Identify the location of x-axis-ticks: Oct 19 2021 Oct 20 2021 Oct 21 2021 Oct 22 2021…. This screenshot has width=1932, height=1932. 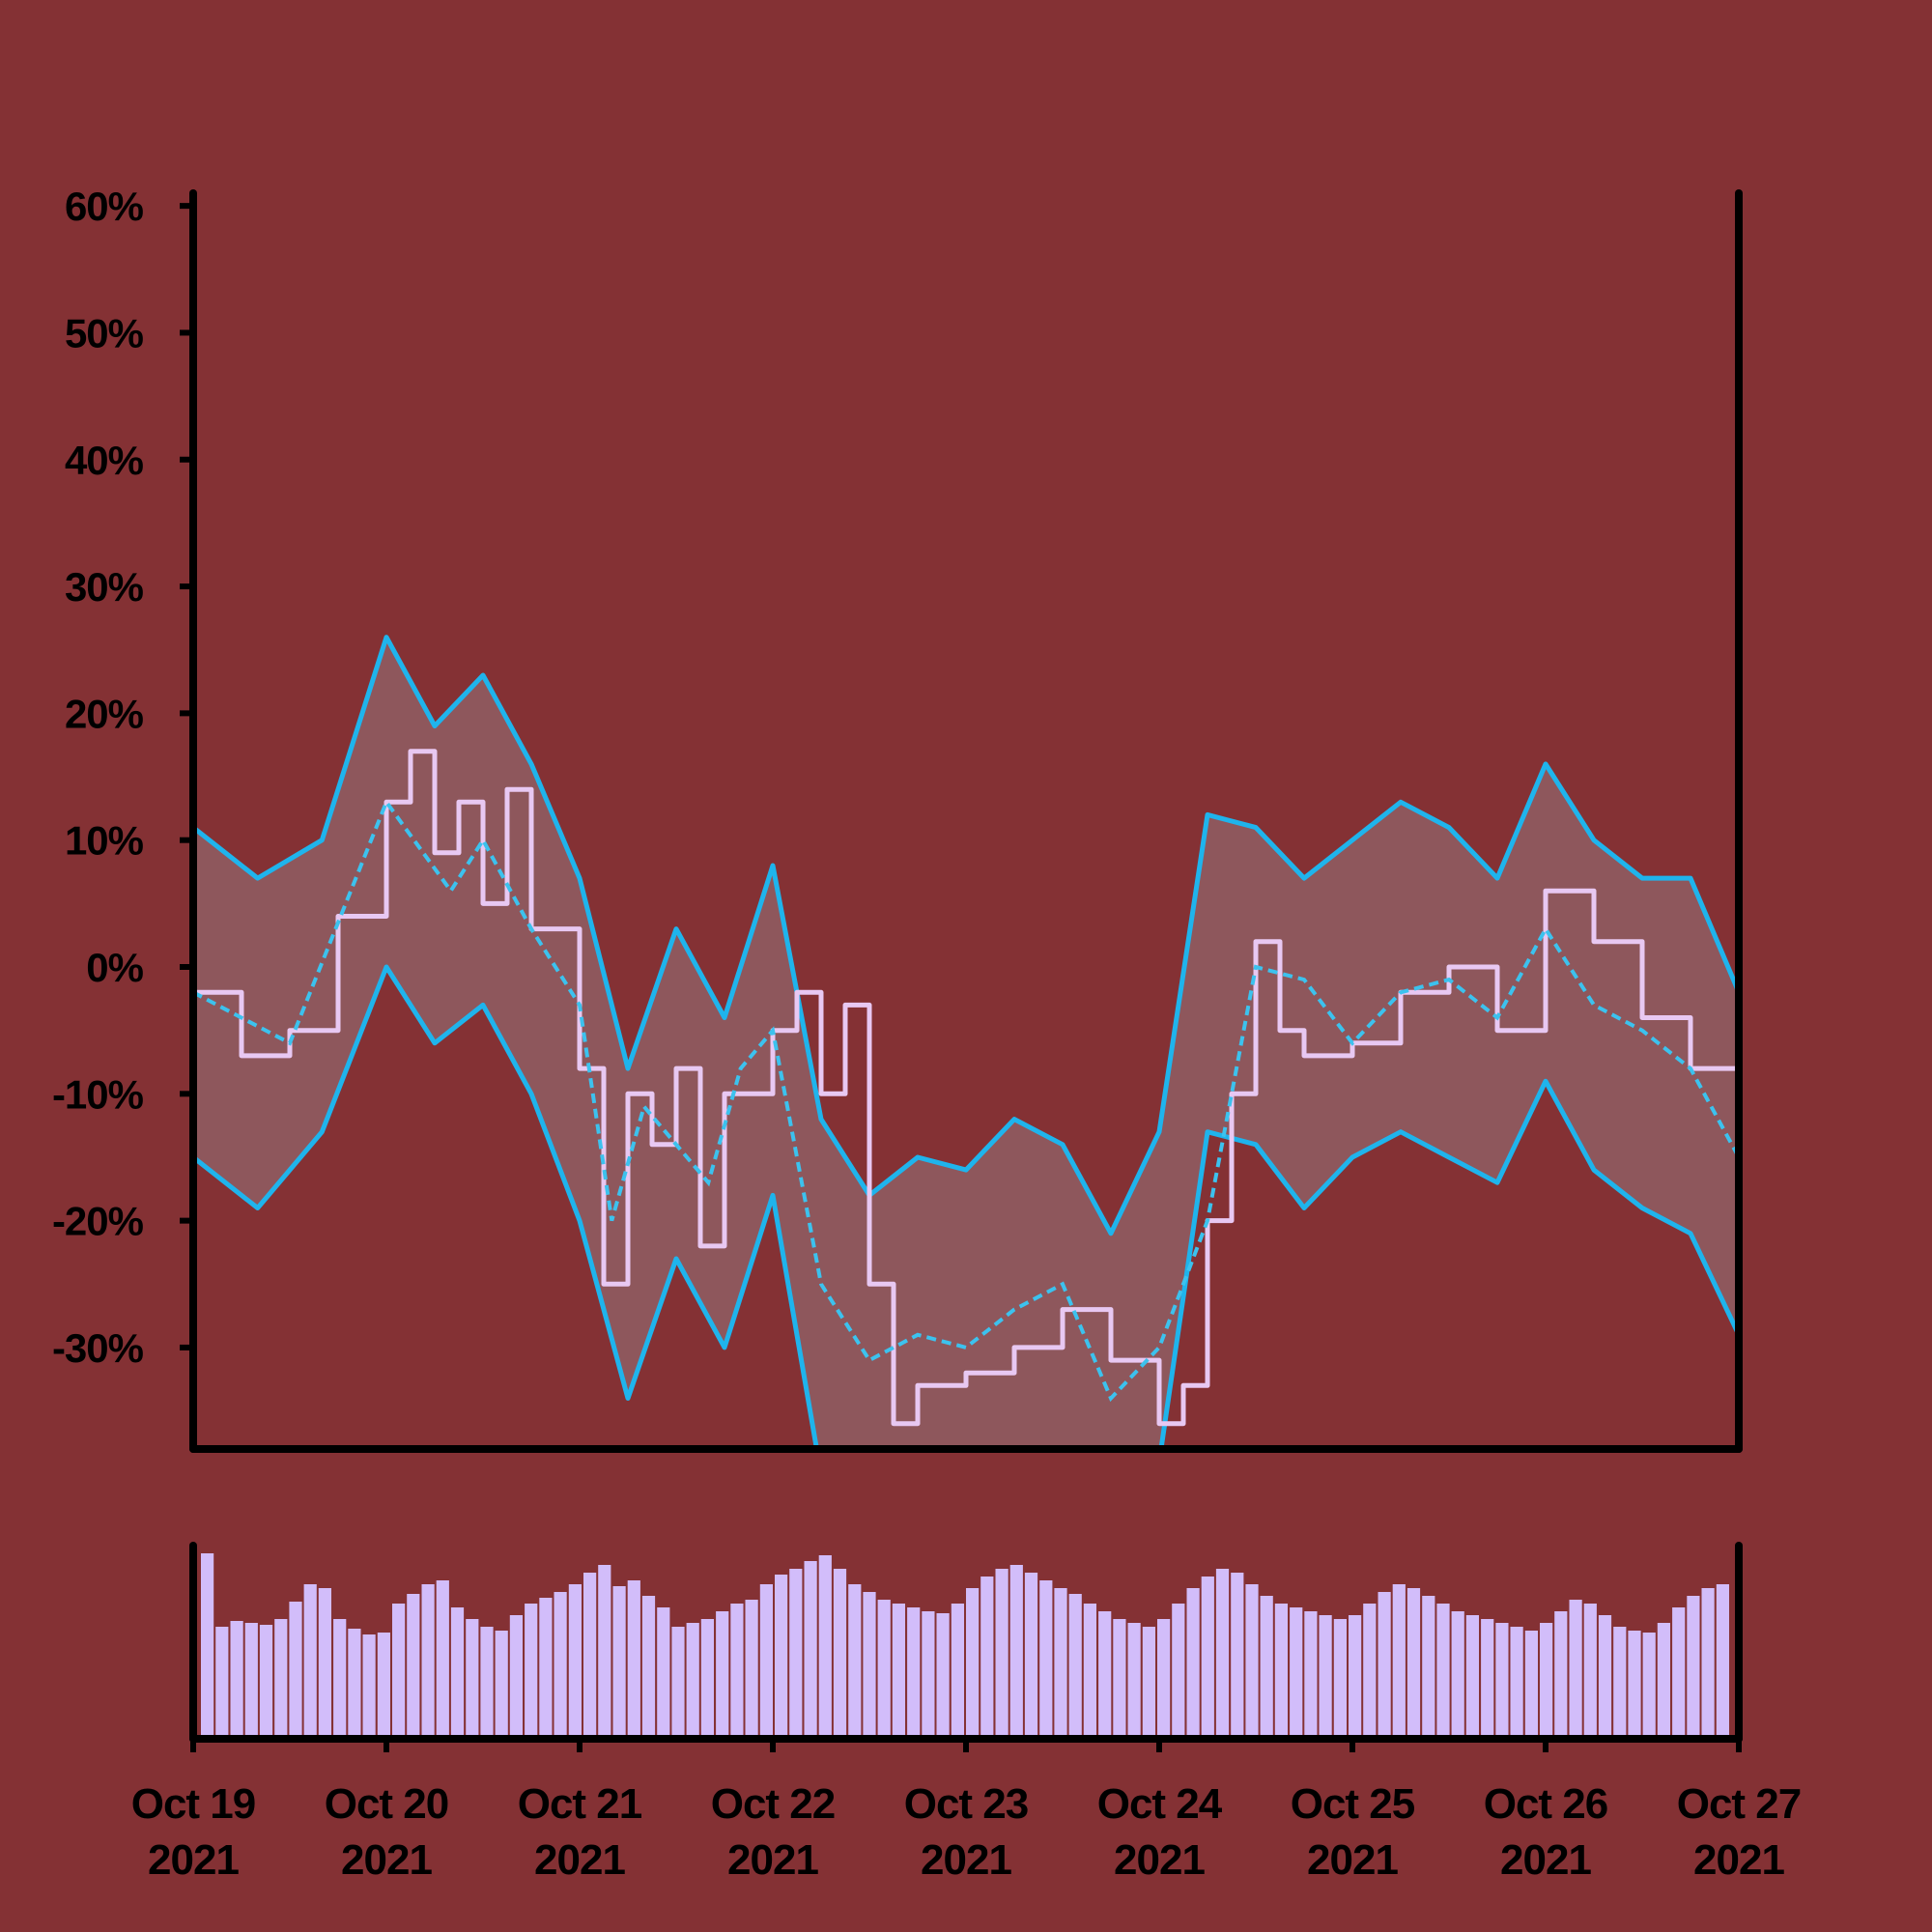
(966, 1811).